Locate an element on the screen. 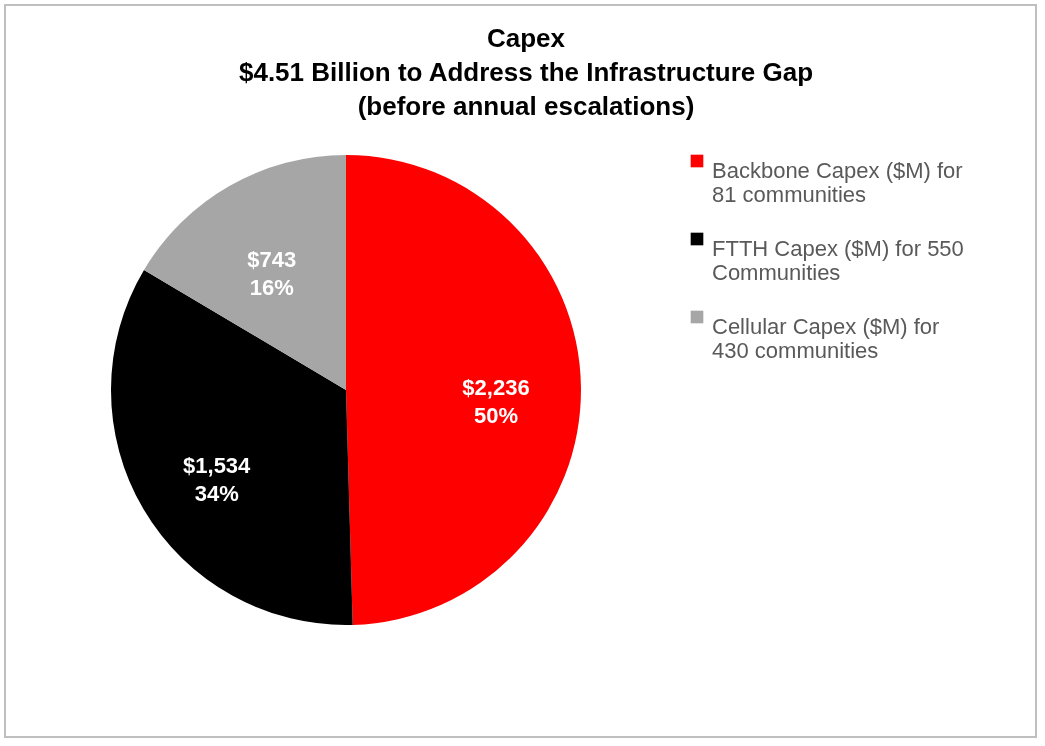 Image resolution: width=1045 pixels, height=746 pixels. data-label: $2,236 50% is located at coordinates (496, 401).